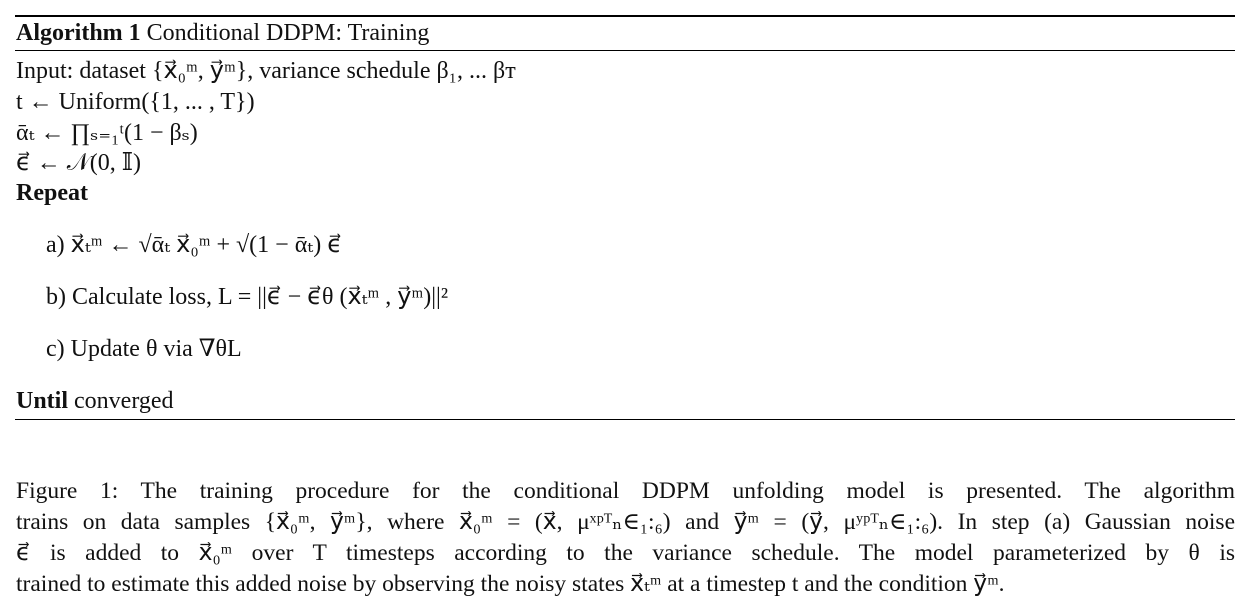 The height and width of the screenshot is (616, 1255). I want to click on step-text: Update θ via ∇θL, so click(156, 349).